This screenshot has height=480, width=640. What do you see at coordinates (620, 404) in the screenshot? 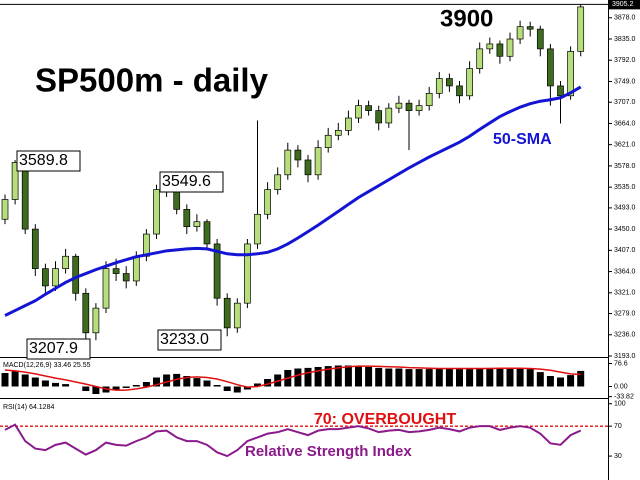
I see `y-tick-label: 100` at bounding box center [620, 404].